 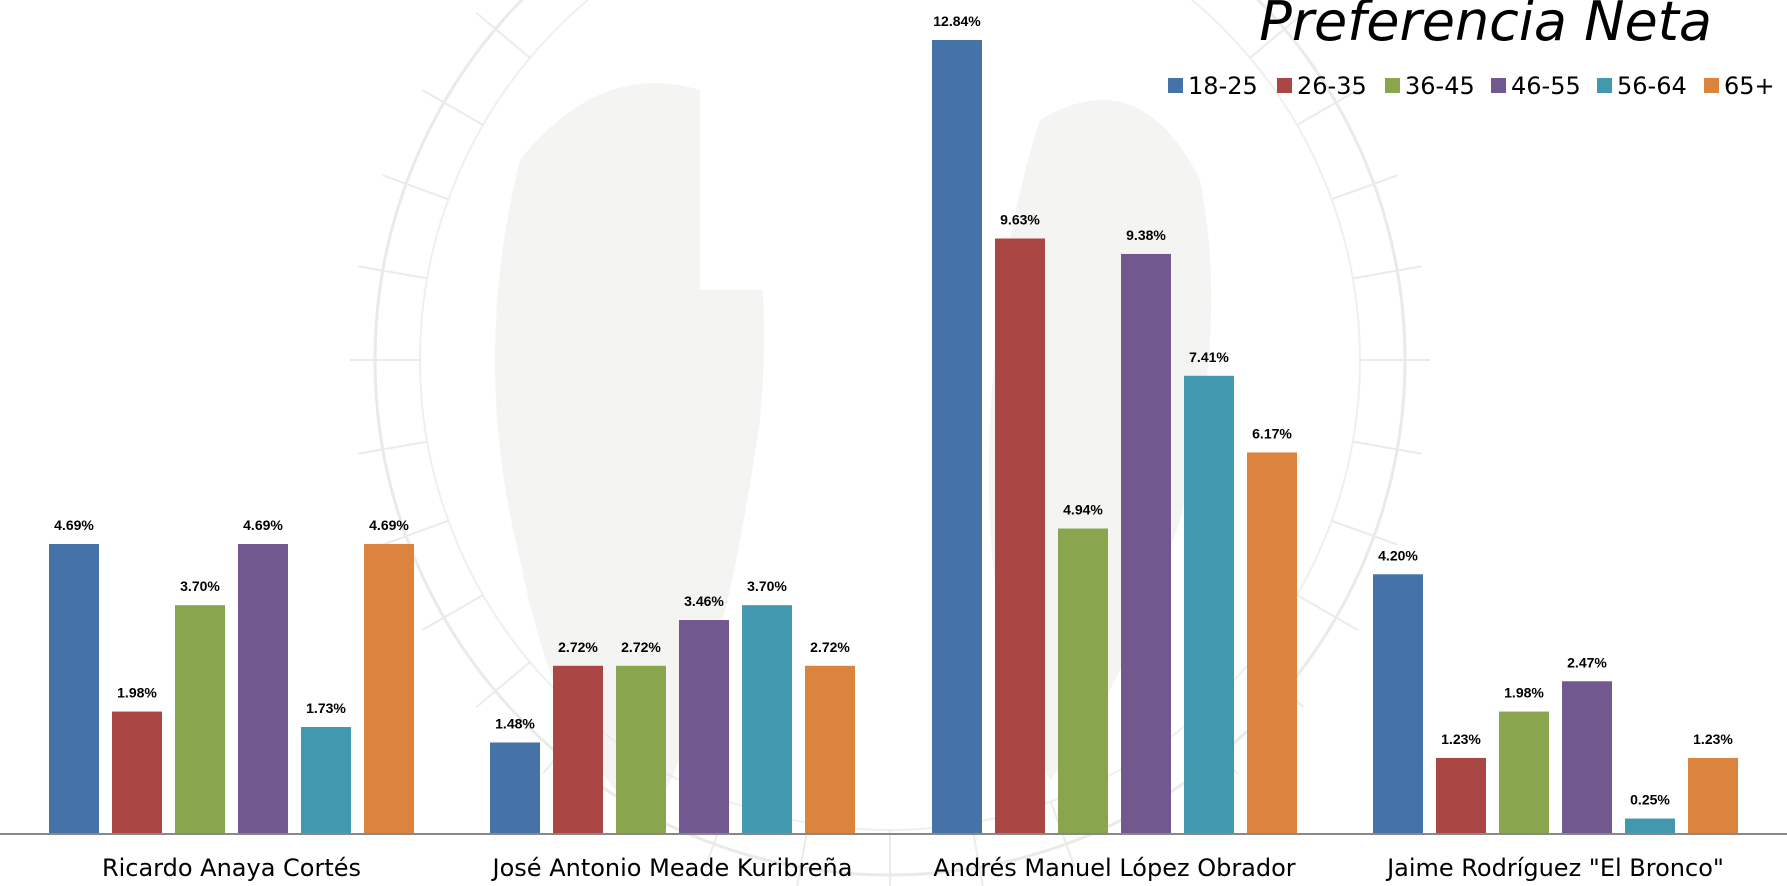 I want to click on data-label-46-55-3: 2.47%, so click(x=1587, y=662).